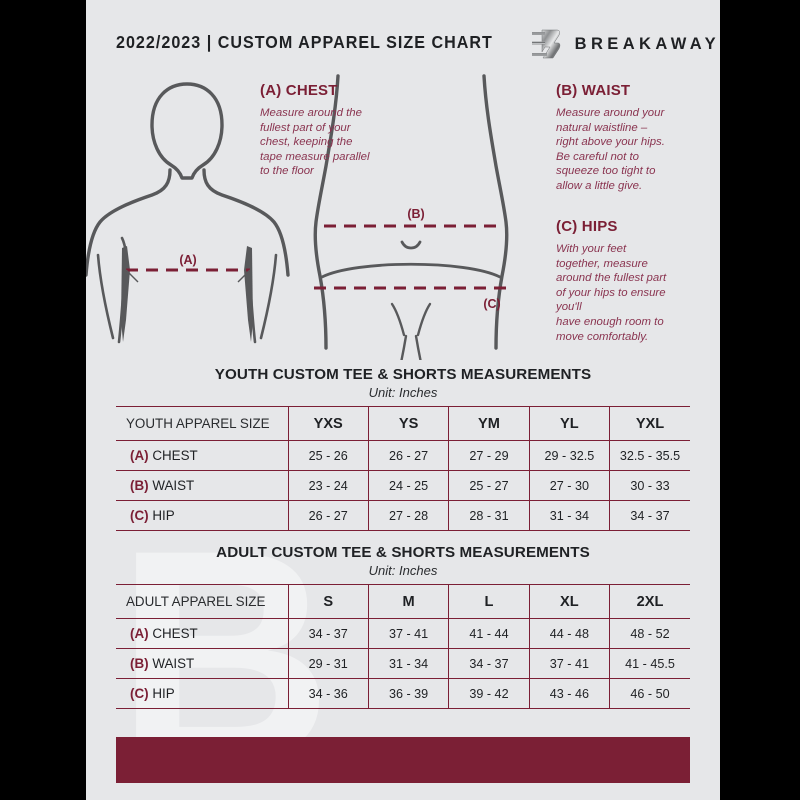 The height and width of the screenshot is (800, 800). What do you see at coordinates (187, 260) in the screenshot?
I see `chest-marker-label: (A)` at bounding box center [187, 260].